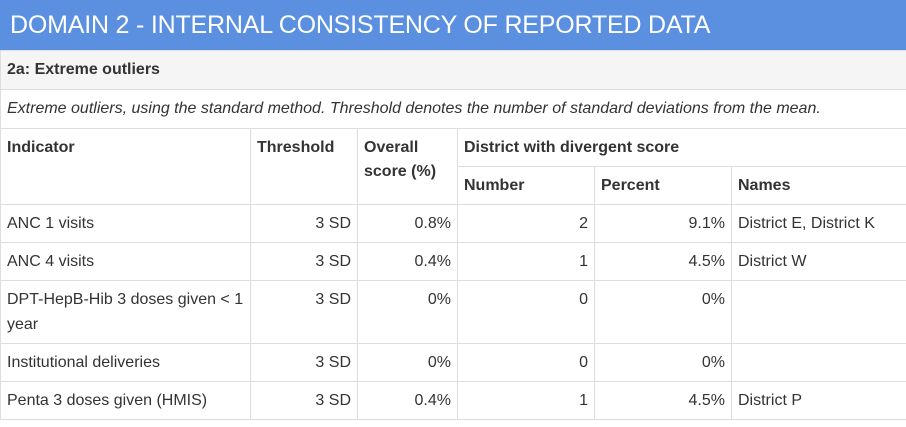 Image resolution: width=906 pixels, height=427 pixels. What do you see at coordinates (526, 185) in the screenshot?
I see `header-number: Number` at bounding box center [526, 185].